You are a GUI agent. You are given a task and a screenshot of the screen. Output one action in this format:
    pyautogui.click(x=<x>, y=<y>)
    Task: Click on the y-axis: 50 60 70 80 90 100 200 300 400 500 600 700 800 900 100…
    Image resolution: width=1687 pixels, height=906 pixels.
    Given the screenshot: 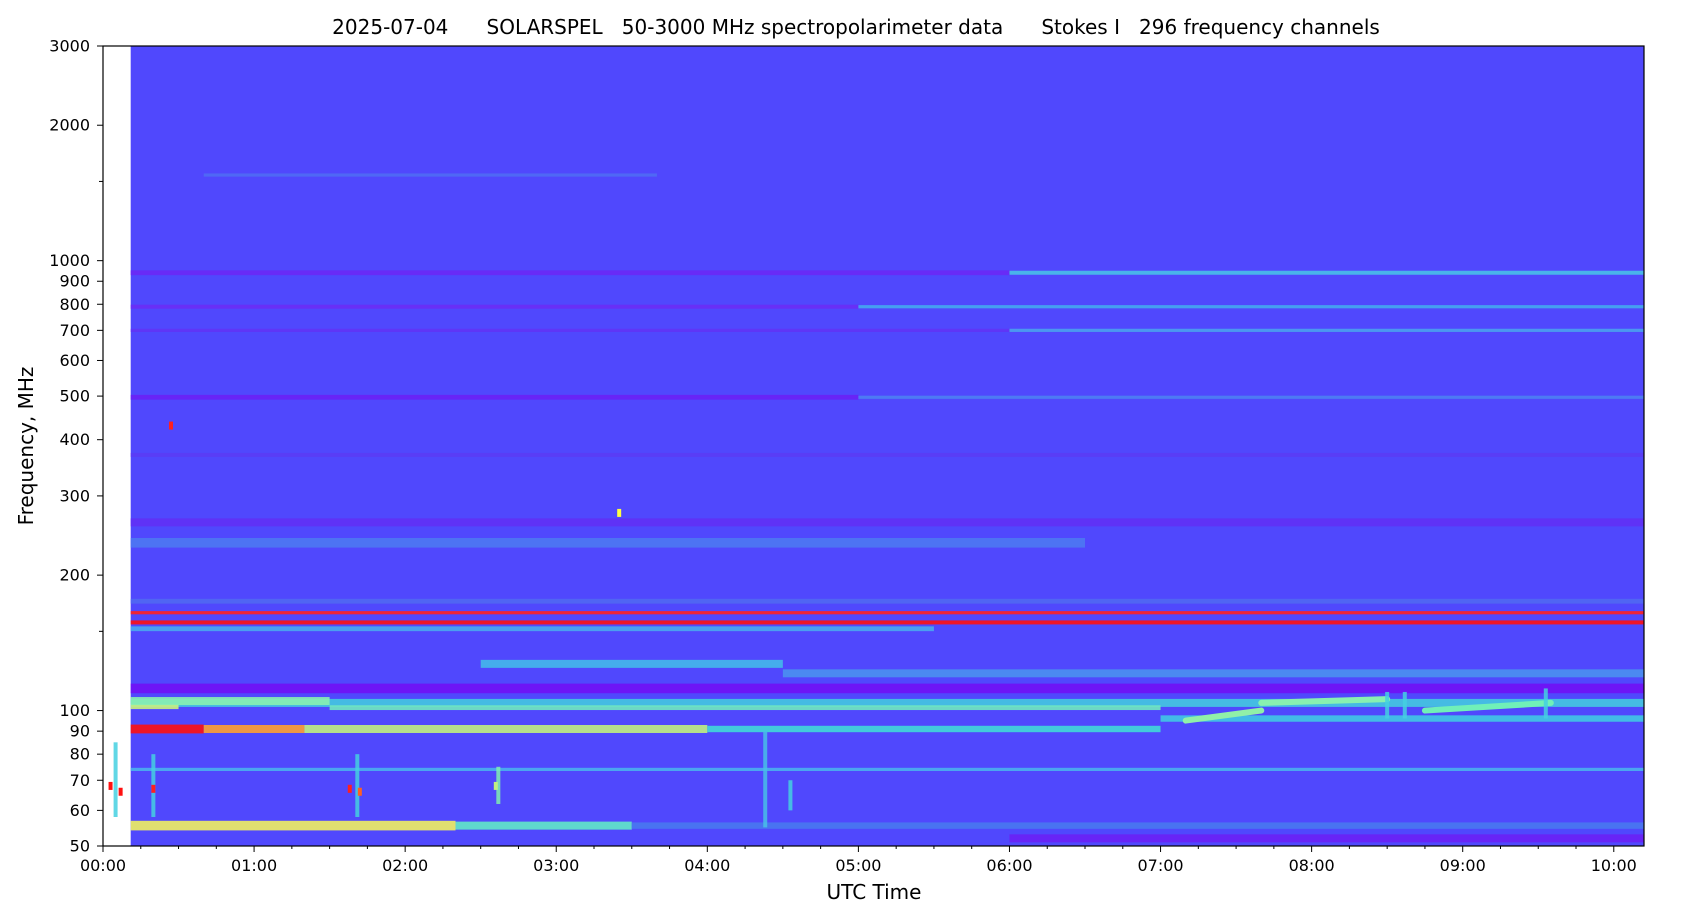 What is the action you would take?
    pyautogui.click(x=76, y=446)
    